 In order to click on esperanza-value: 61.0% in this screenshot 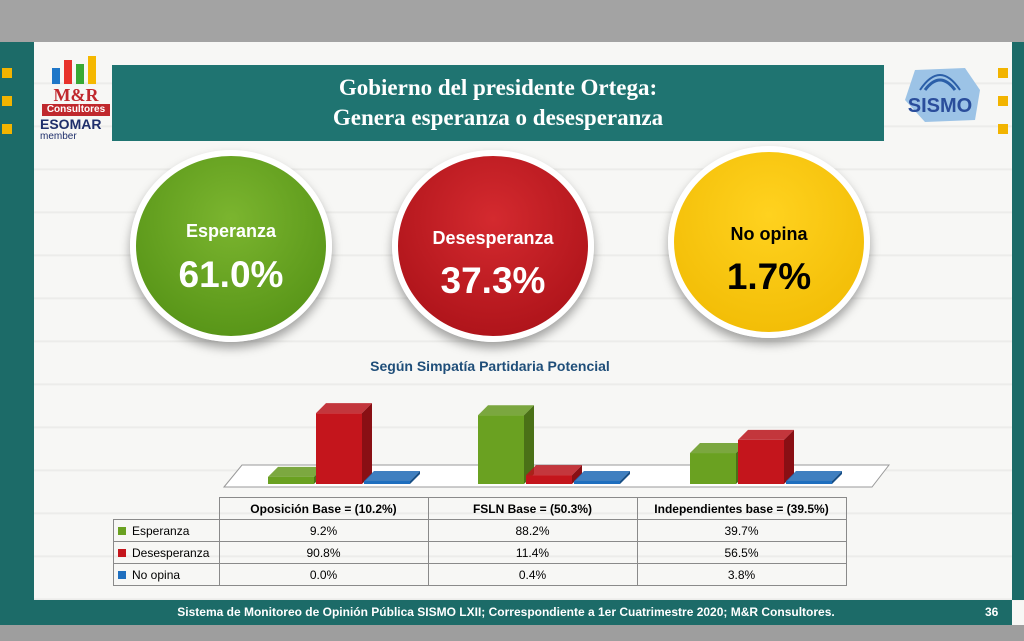, I will do `click(231, 274)`.